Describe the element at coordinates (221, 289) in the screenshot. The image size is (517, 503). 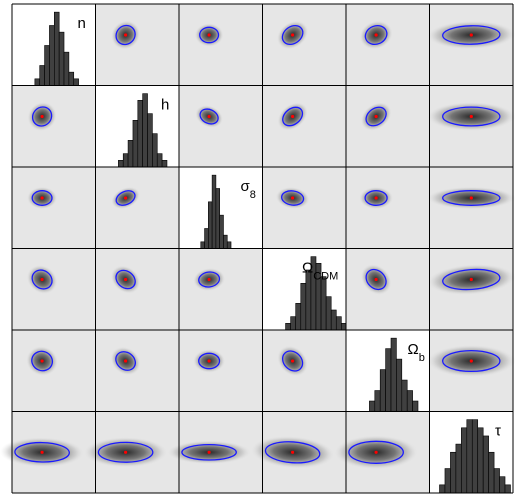
I see `density-panel-omega_cdm-sigma8` at that location.